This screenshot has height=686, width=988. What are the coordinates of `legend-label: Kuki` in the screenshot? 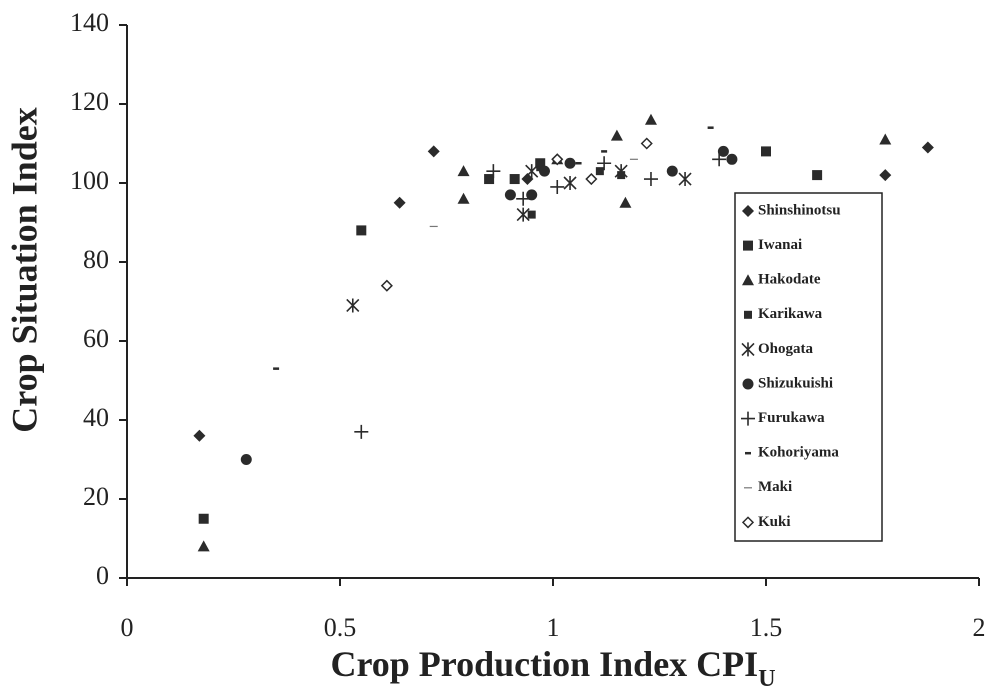 It's located at (774, 522).